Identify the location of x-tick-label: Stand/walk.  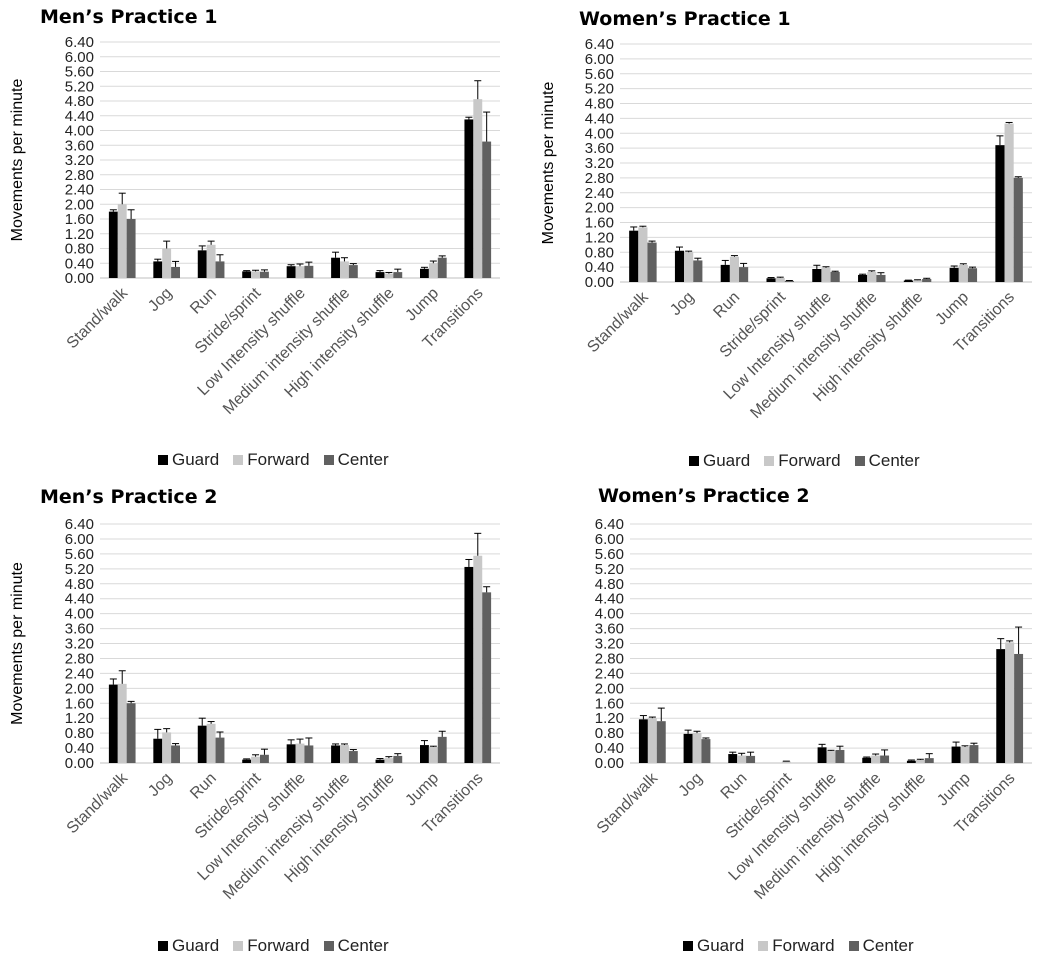
(98, 318).